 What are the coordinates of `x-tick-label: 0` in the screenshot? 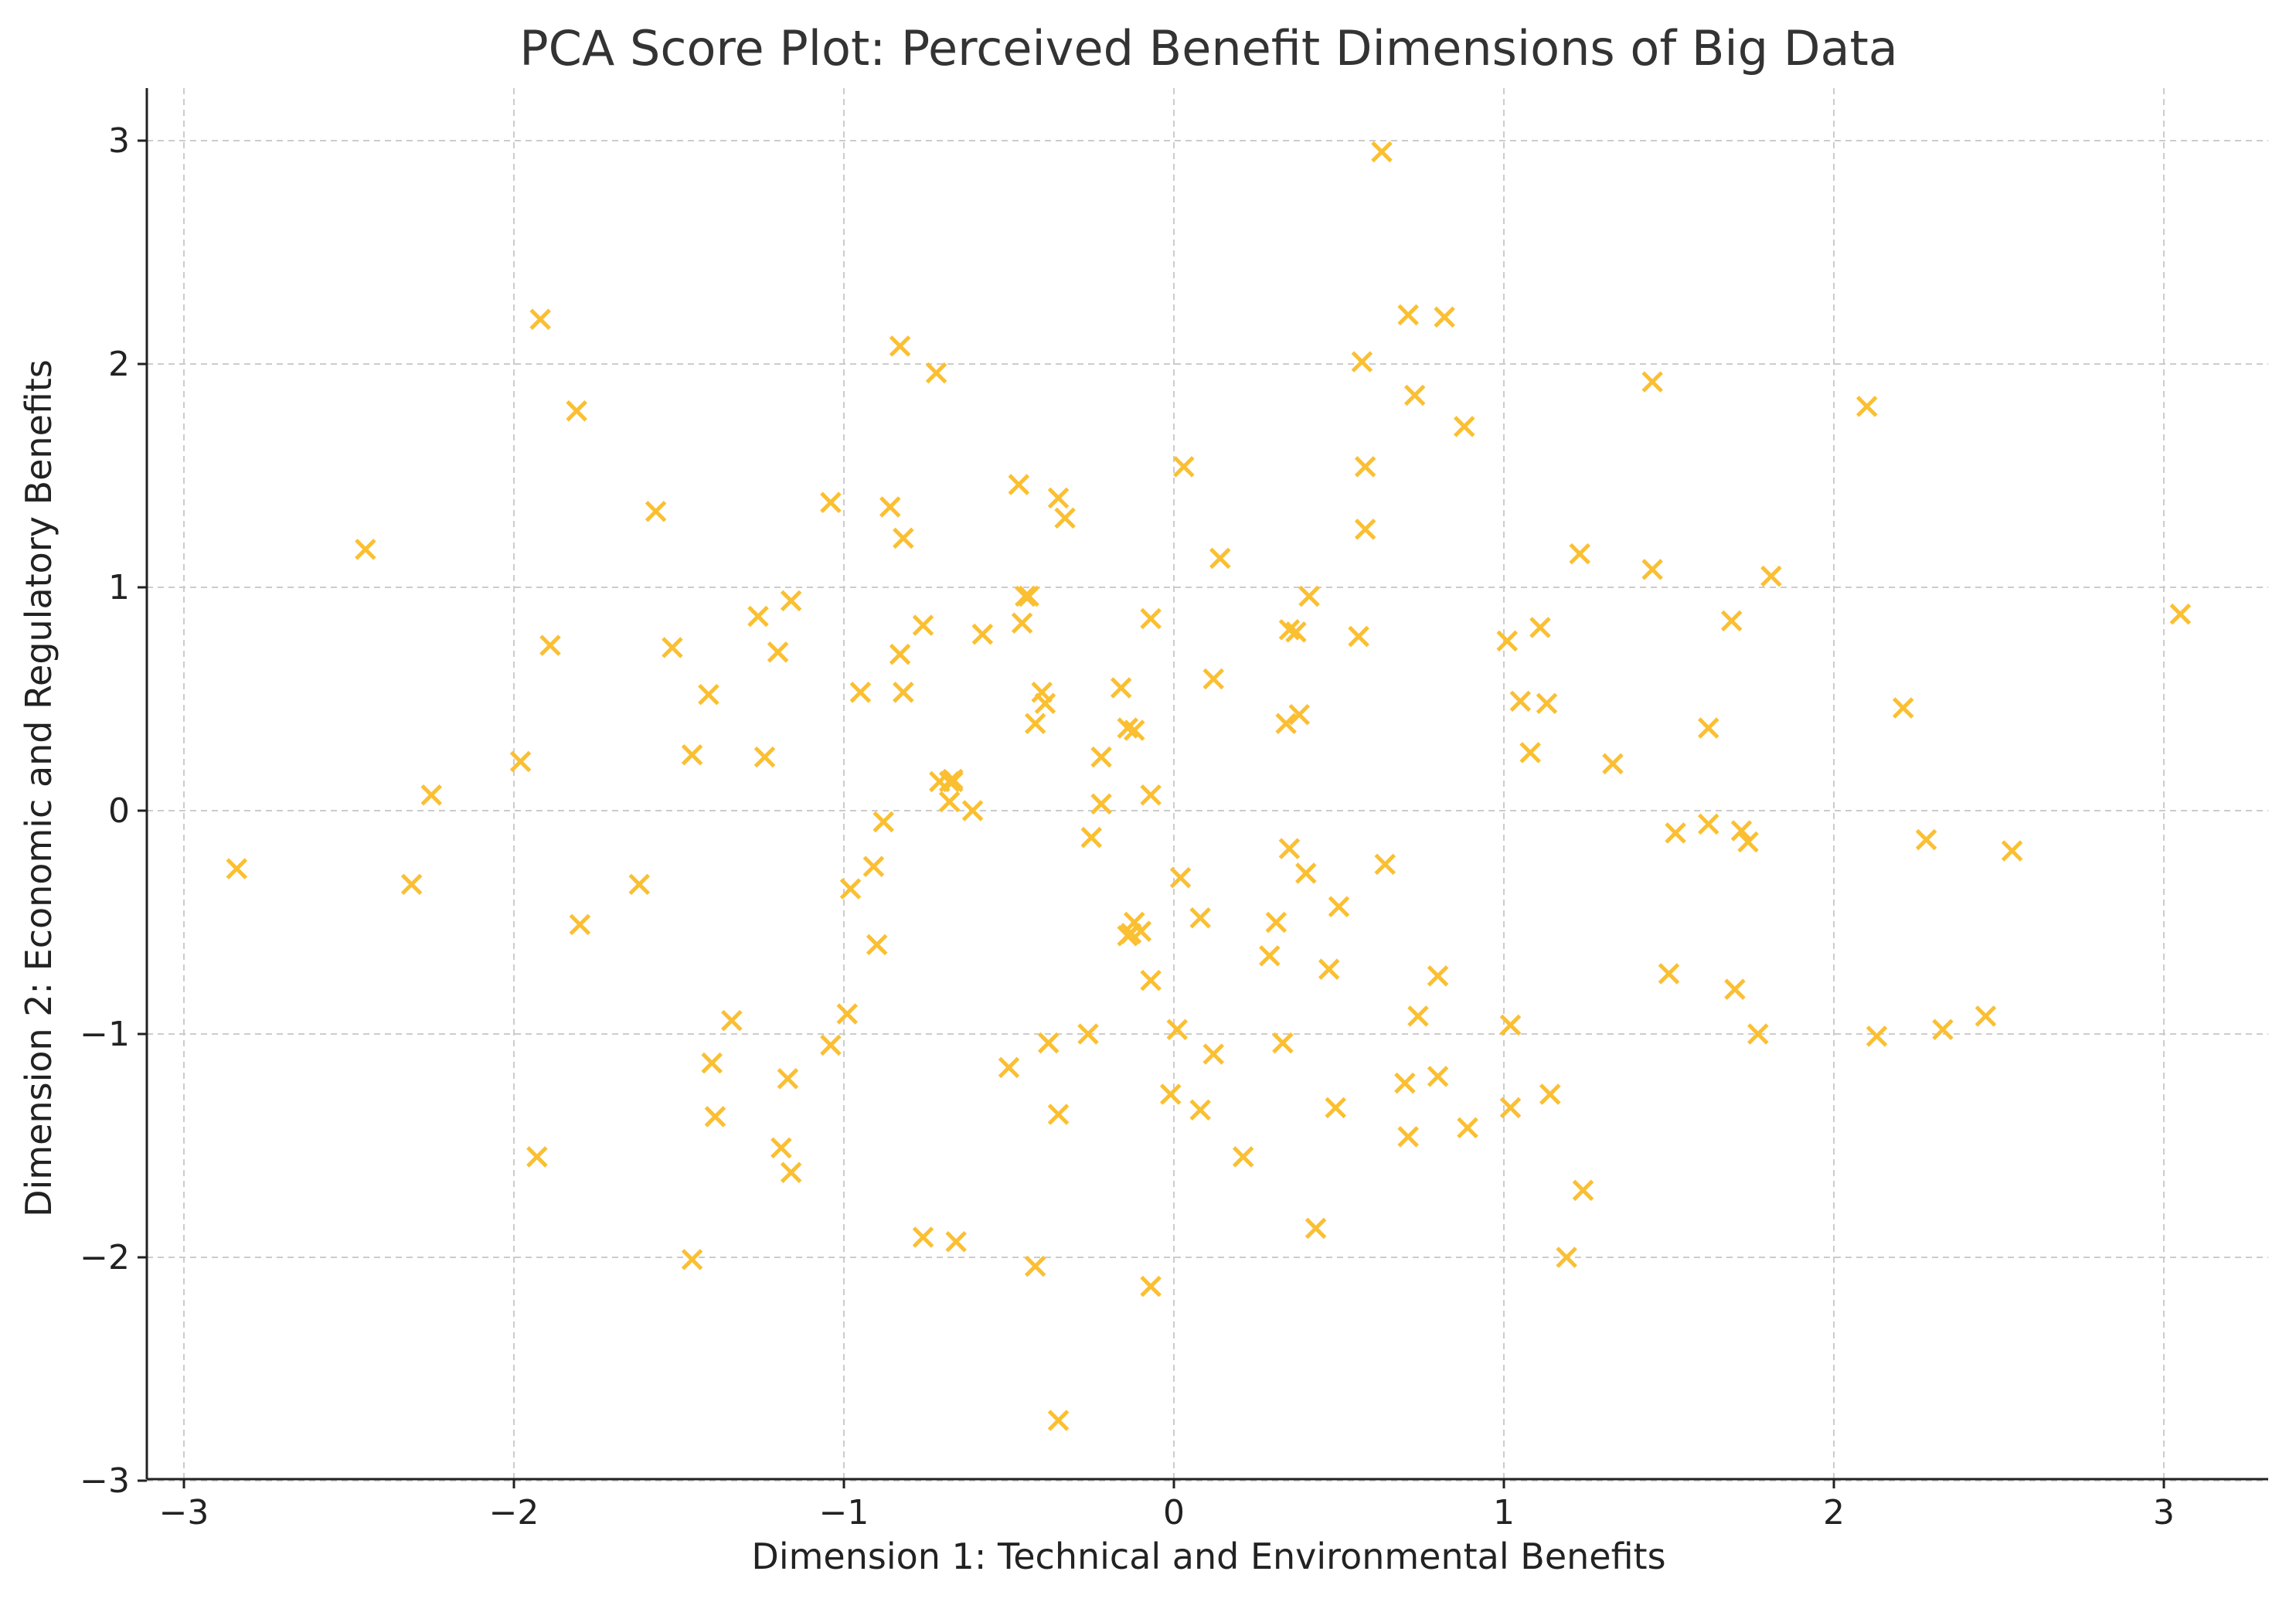 It's located at (1174, 1512).